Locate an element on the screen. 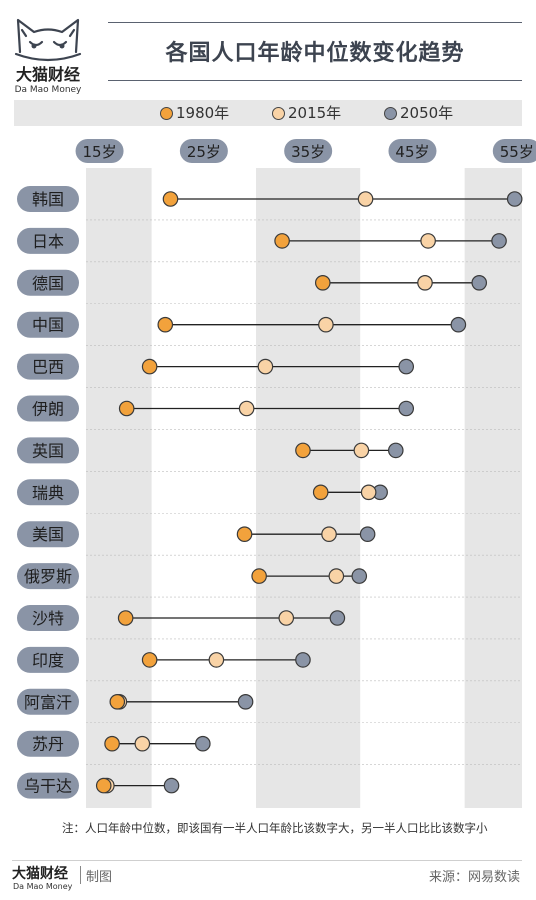  chart-note: 注：人口年龄中位数，即该国有一半人口年龄比该数字大，另一半人口比比该数字小 is located at coordinates (275, 828).